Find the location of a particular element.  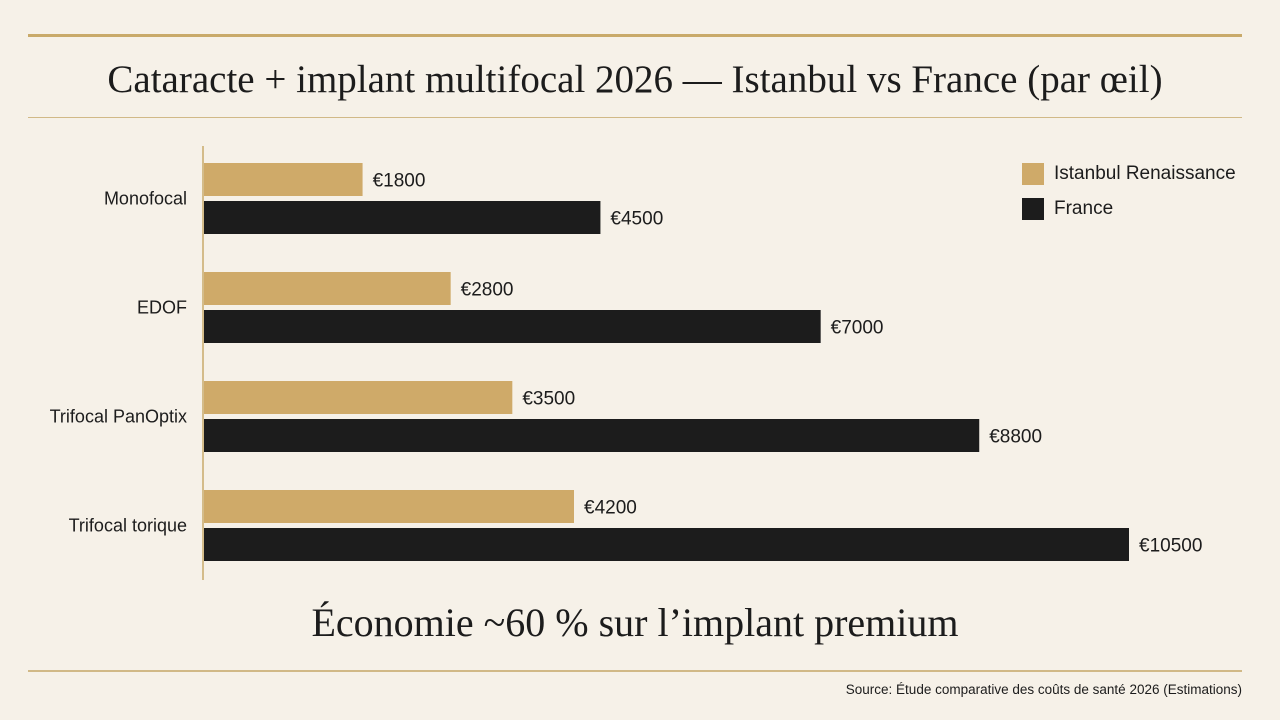

legend-swatch-istanbul is located at coordinates (1033, 174).